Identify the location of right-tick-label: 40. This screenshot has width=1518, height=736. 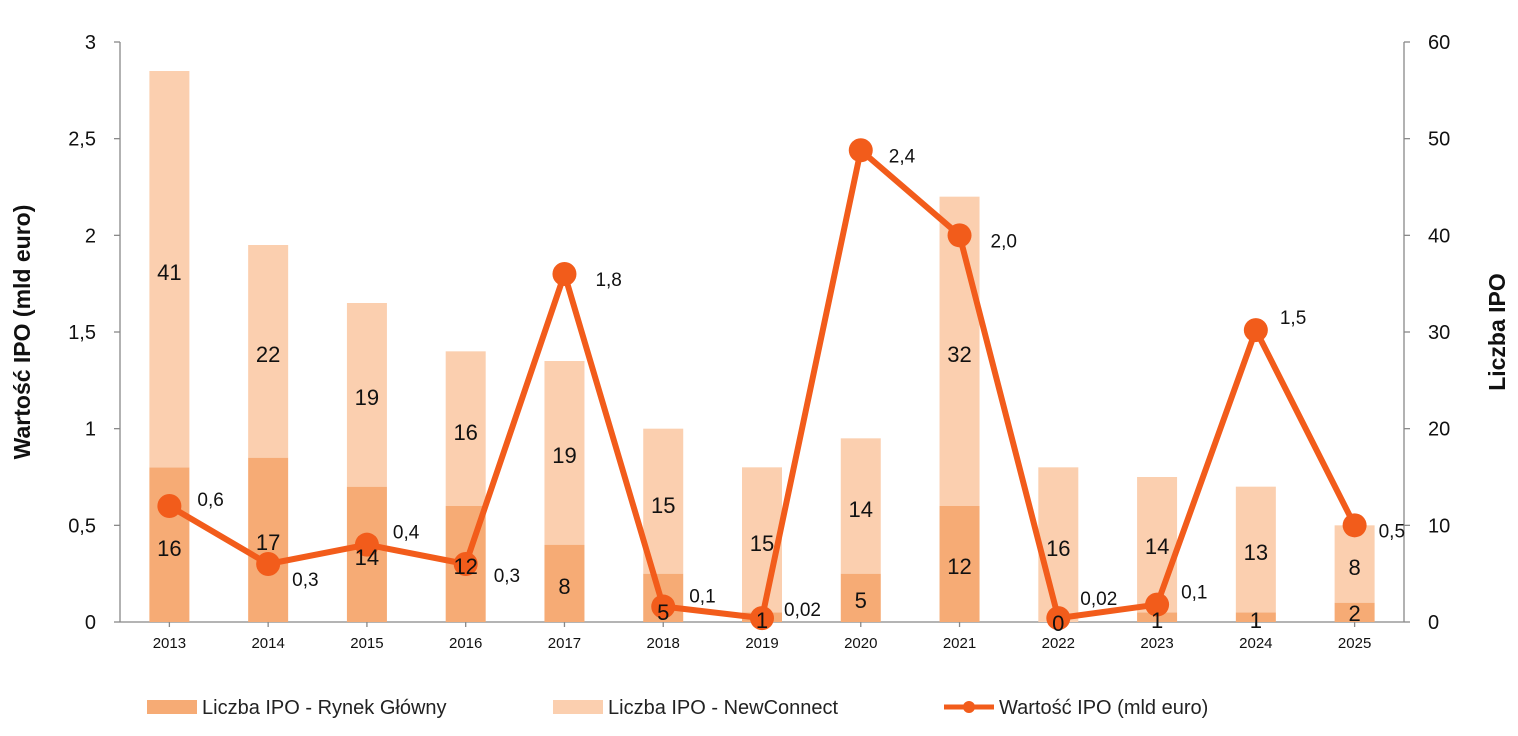
(1439, 236).